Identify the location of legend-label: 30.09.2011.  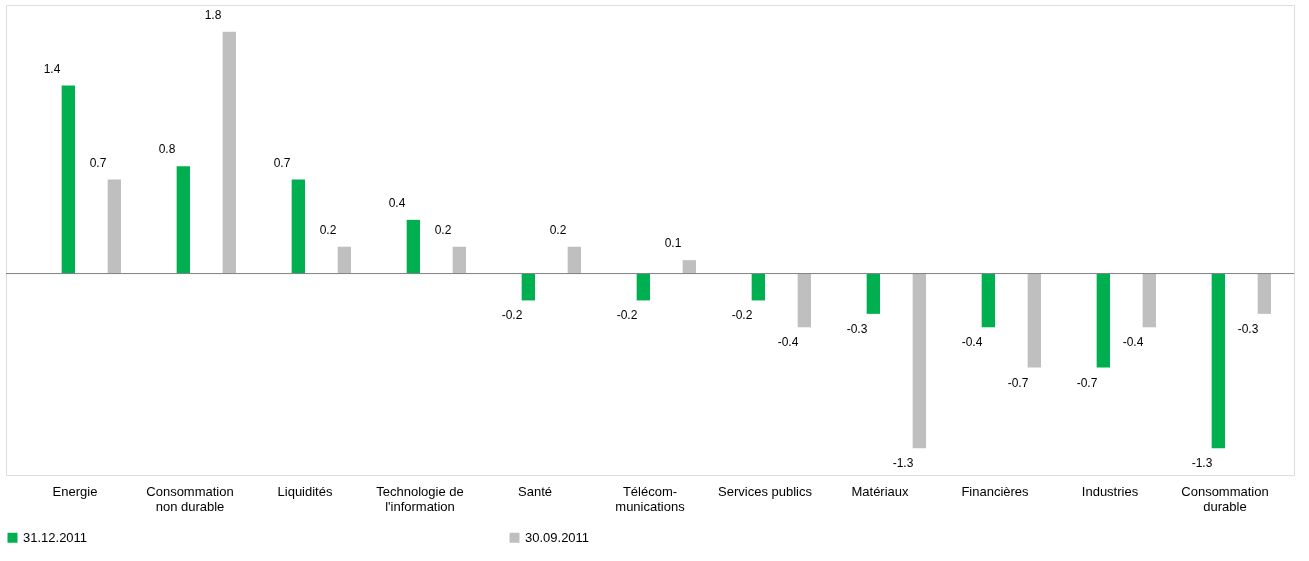
(557, 537).